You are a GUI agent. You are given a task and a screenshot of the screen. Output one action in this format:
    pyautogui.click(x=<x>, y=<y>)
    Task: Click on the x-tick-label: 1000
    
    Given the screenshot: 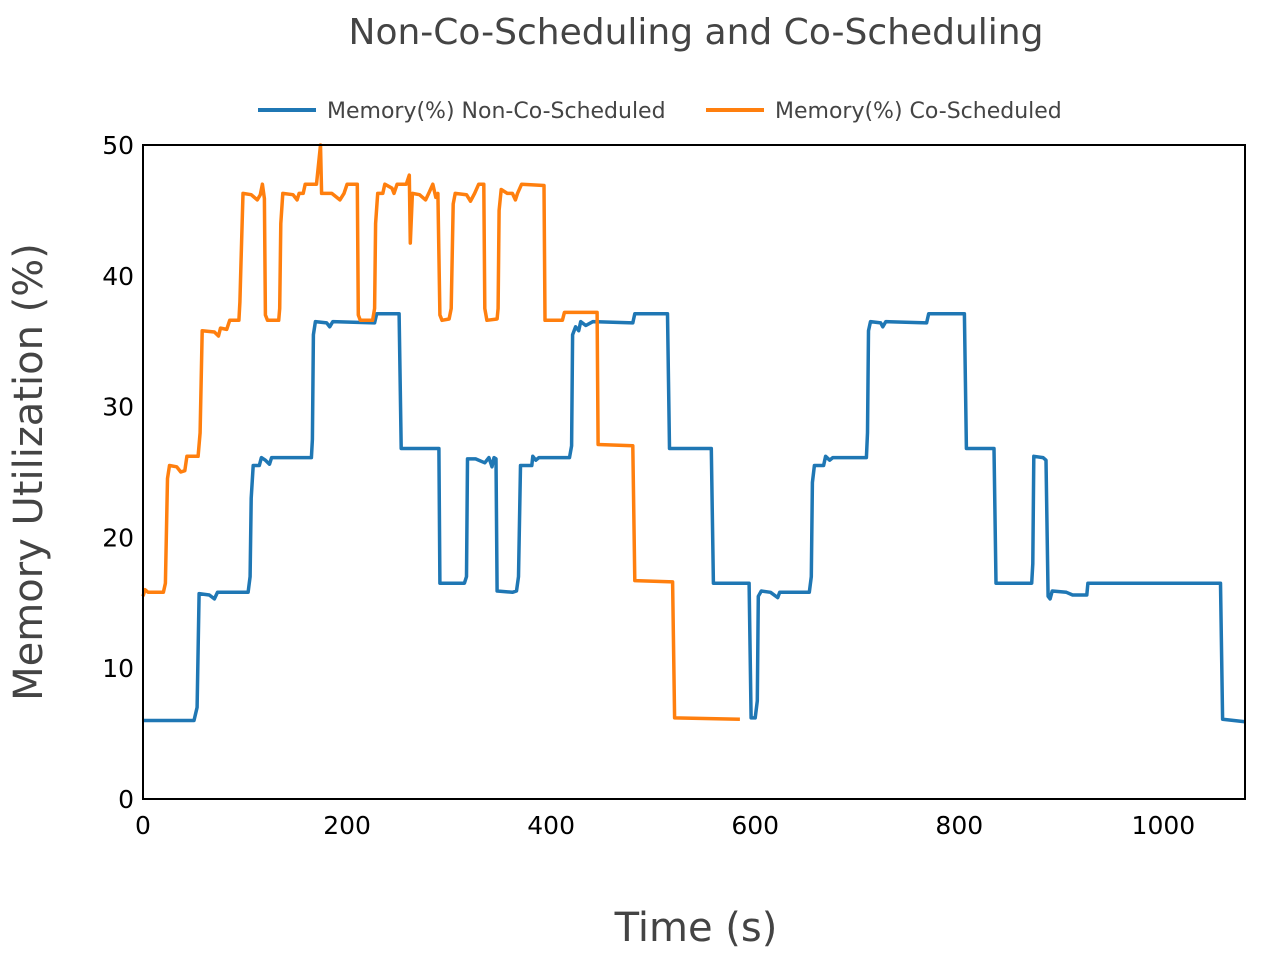 What is the action you would take?
    pyautogui.click(x=1164, y=825)
    